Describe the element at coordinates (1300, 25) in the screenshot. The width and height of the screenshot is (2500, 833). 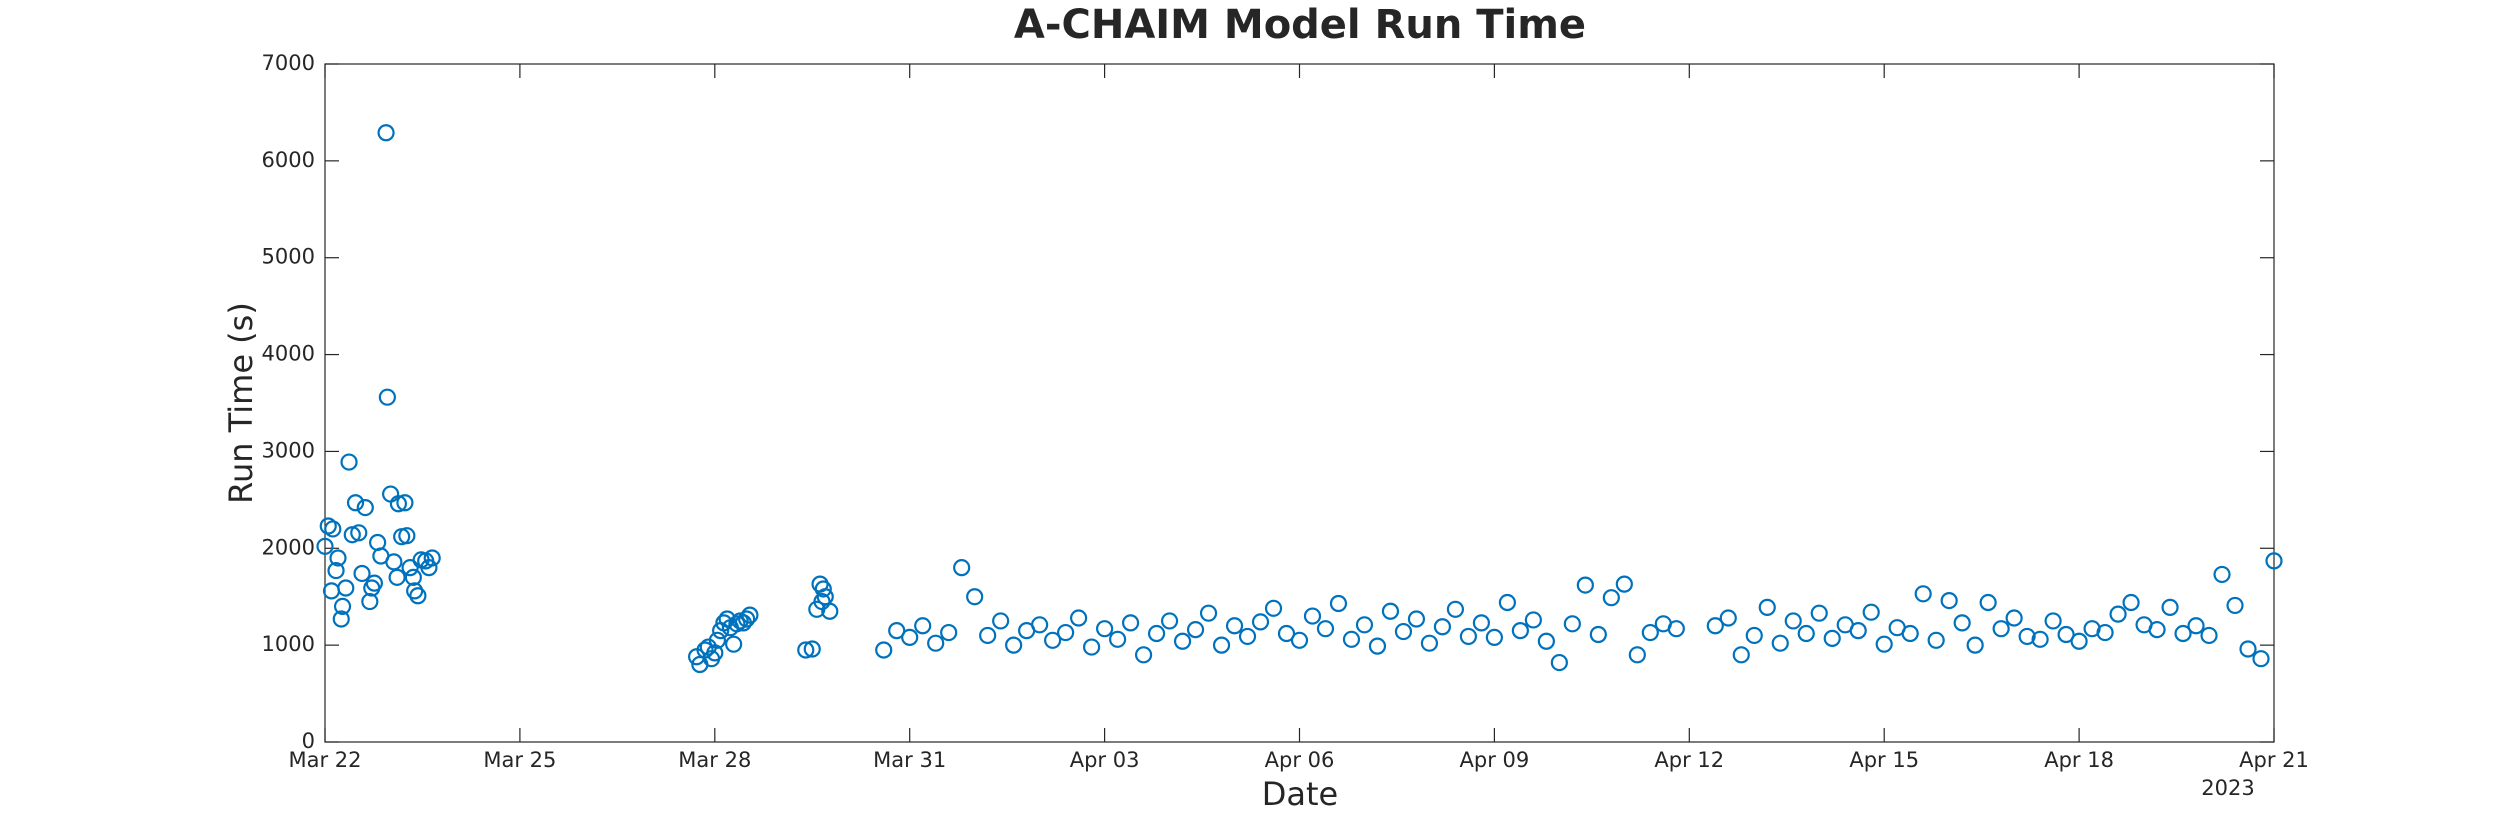
I see `chart-title: A-CHAIM Model Run Time` at that location.